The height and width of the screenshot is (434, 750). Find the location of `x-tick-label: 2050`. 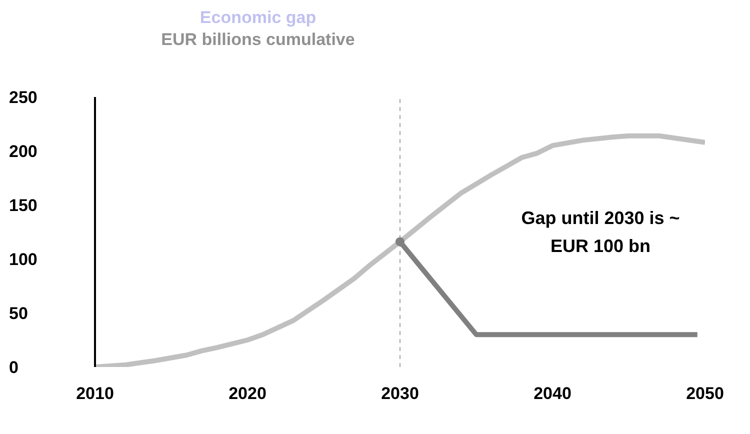

x-tick-label: 2050 is located at coordinates (705, 394).